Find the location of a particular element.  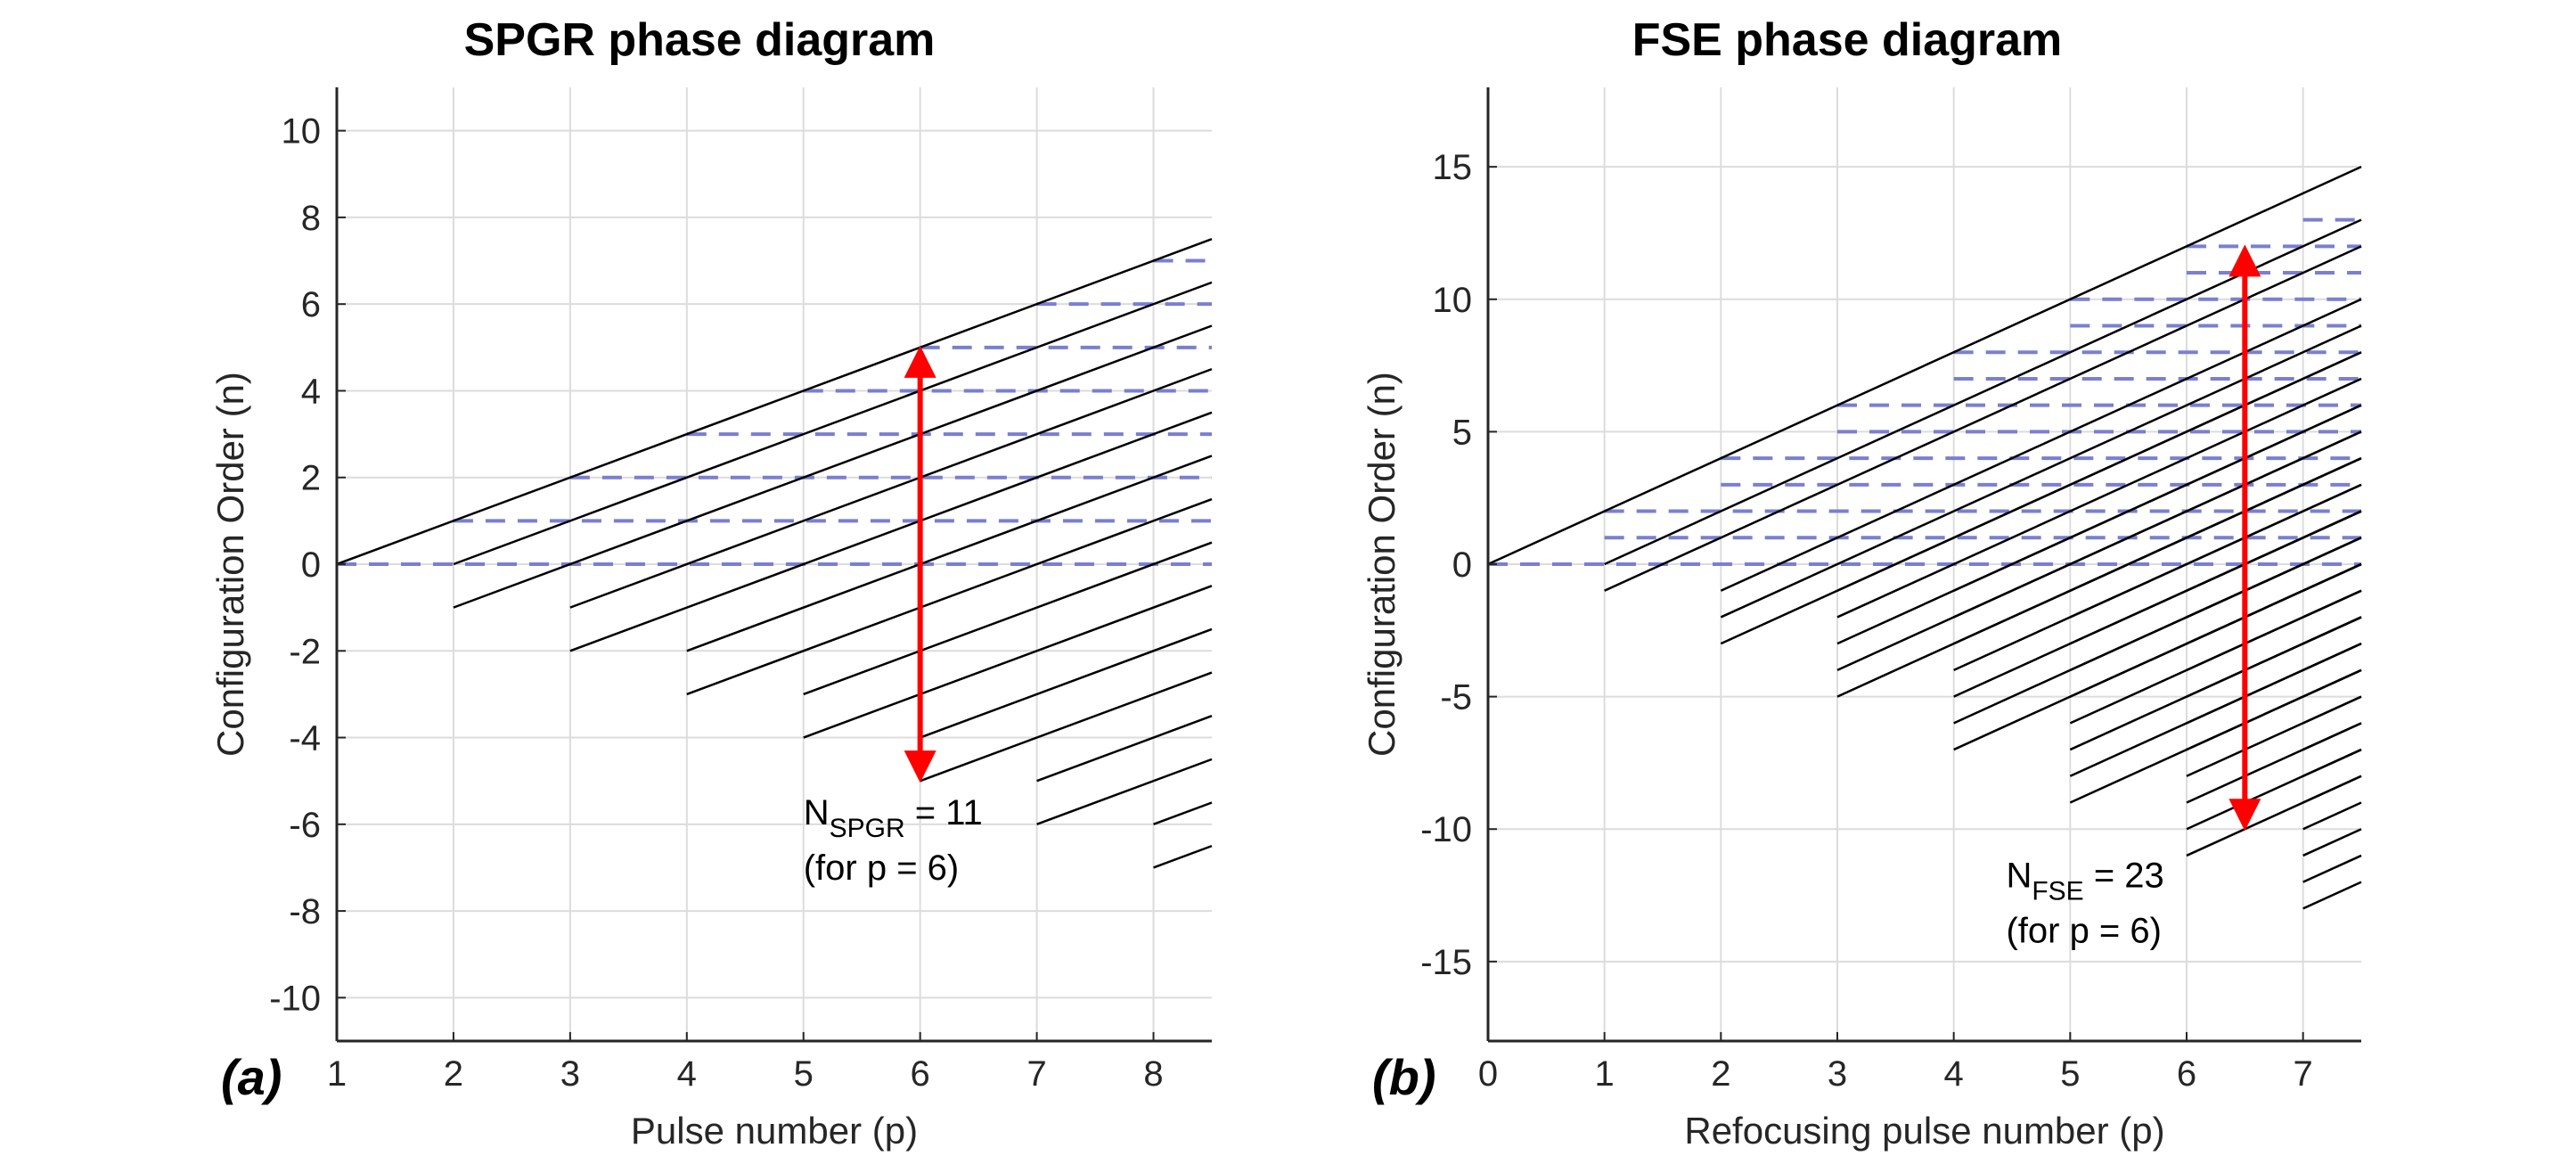

y-tick-label: 8 is located at coordinates (311, 218).